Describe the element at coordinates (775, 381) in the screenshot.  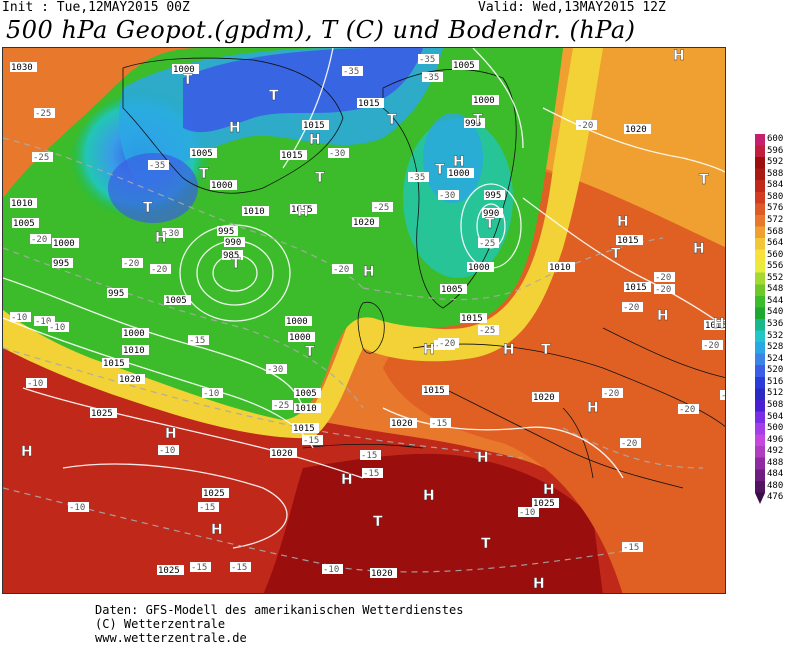
I see `legend-value: 516` at that location.